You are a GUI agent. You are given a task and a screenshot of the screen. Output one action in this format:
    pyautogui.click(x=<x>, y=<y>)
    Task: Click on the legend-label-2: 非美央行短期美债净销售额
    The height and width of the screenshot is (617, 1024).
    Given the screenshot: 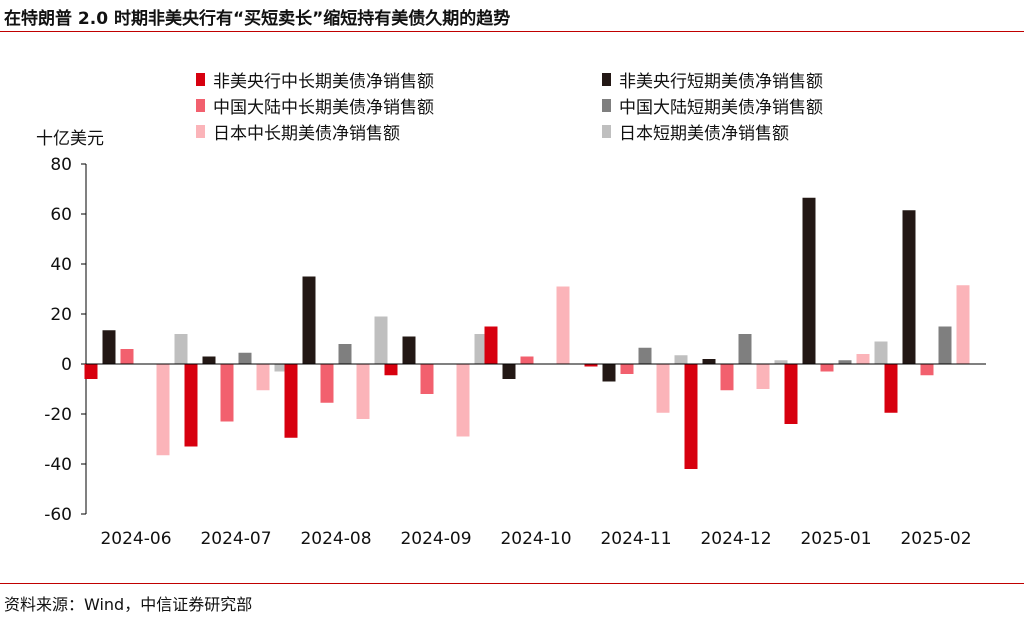 What is the action you would take?
    pyautogui.click(x=721, y=81)
    